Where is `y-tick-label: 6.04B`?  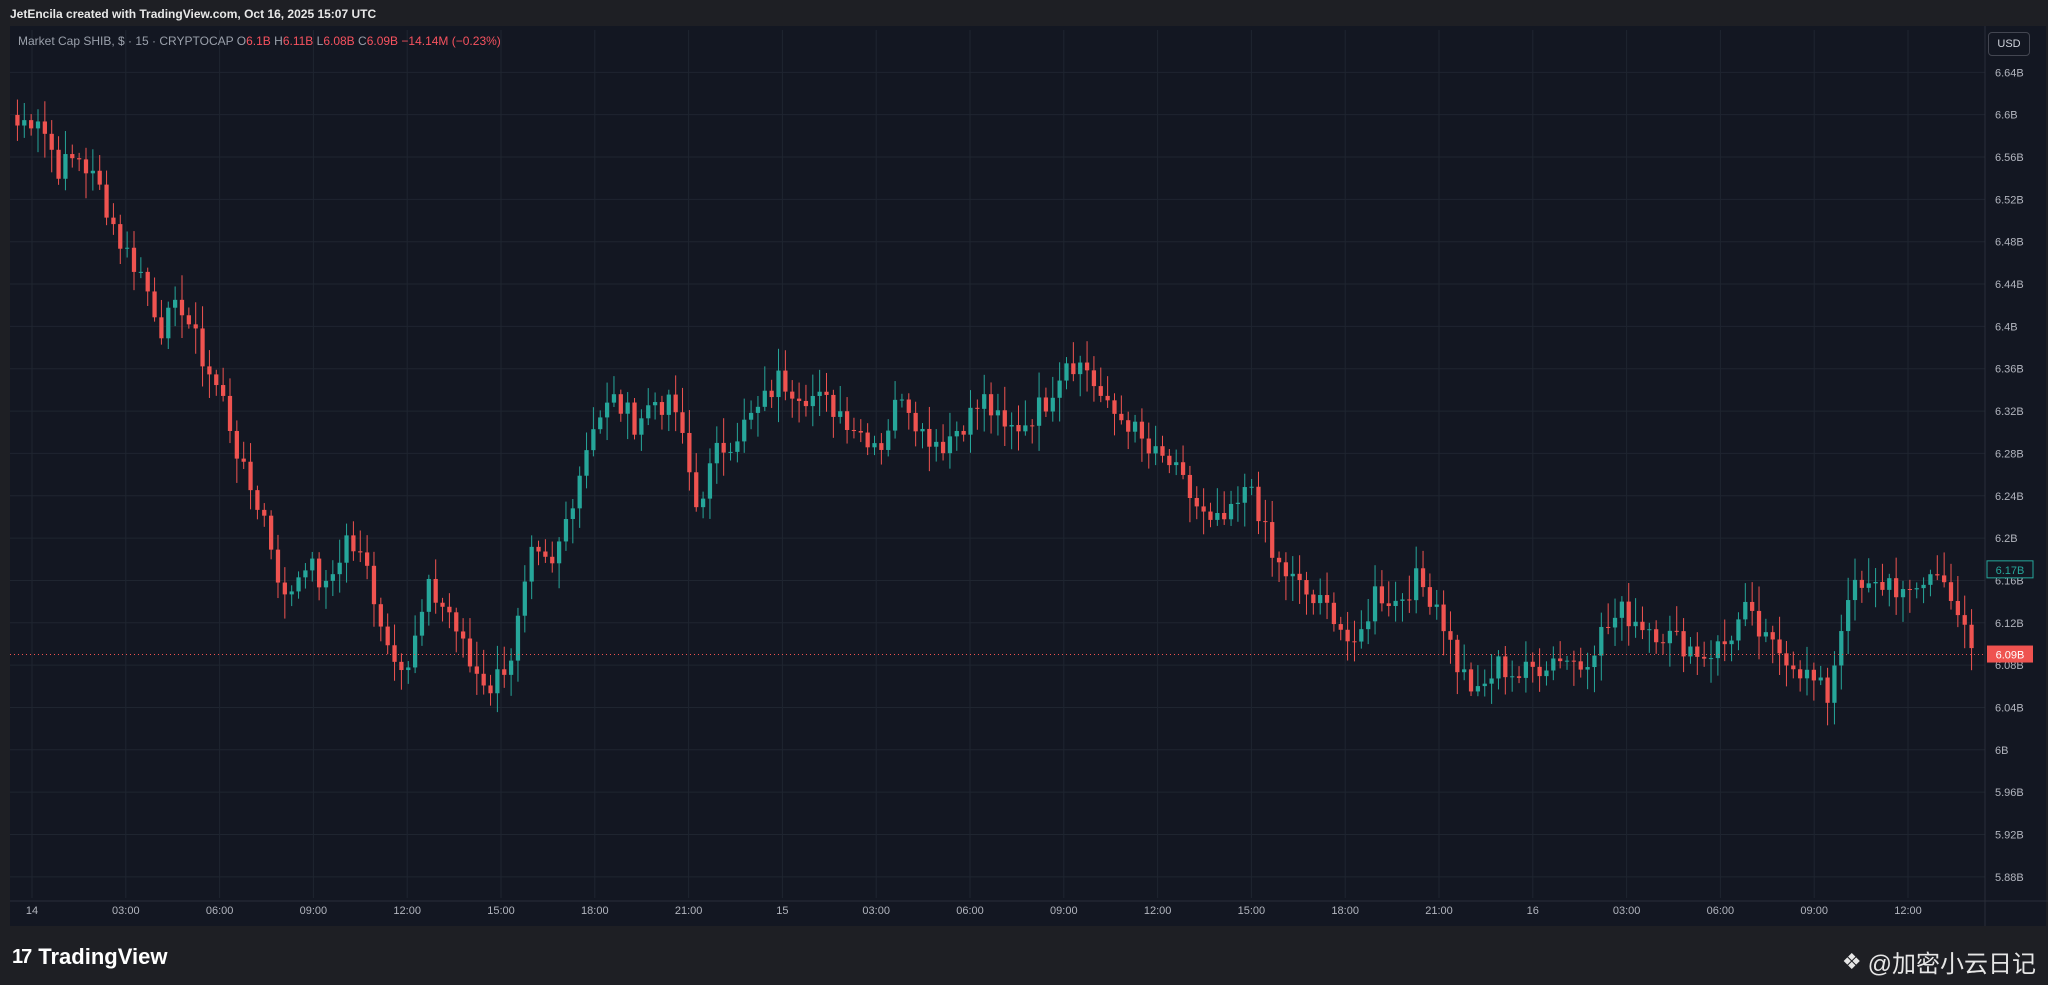
y-tick-label: 6.04B is located at coordinates (2009, 708).